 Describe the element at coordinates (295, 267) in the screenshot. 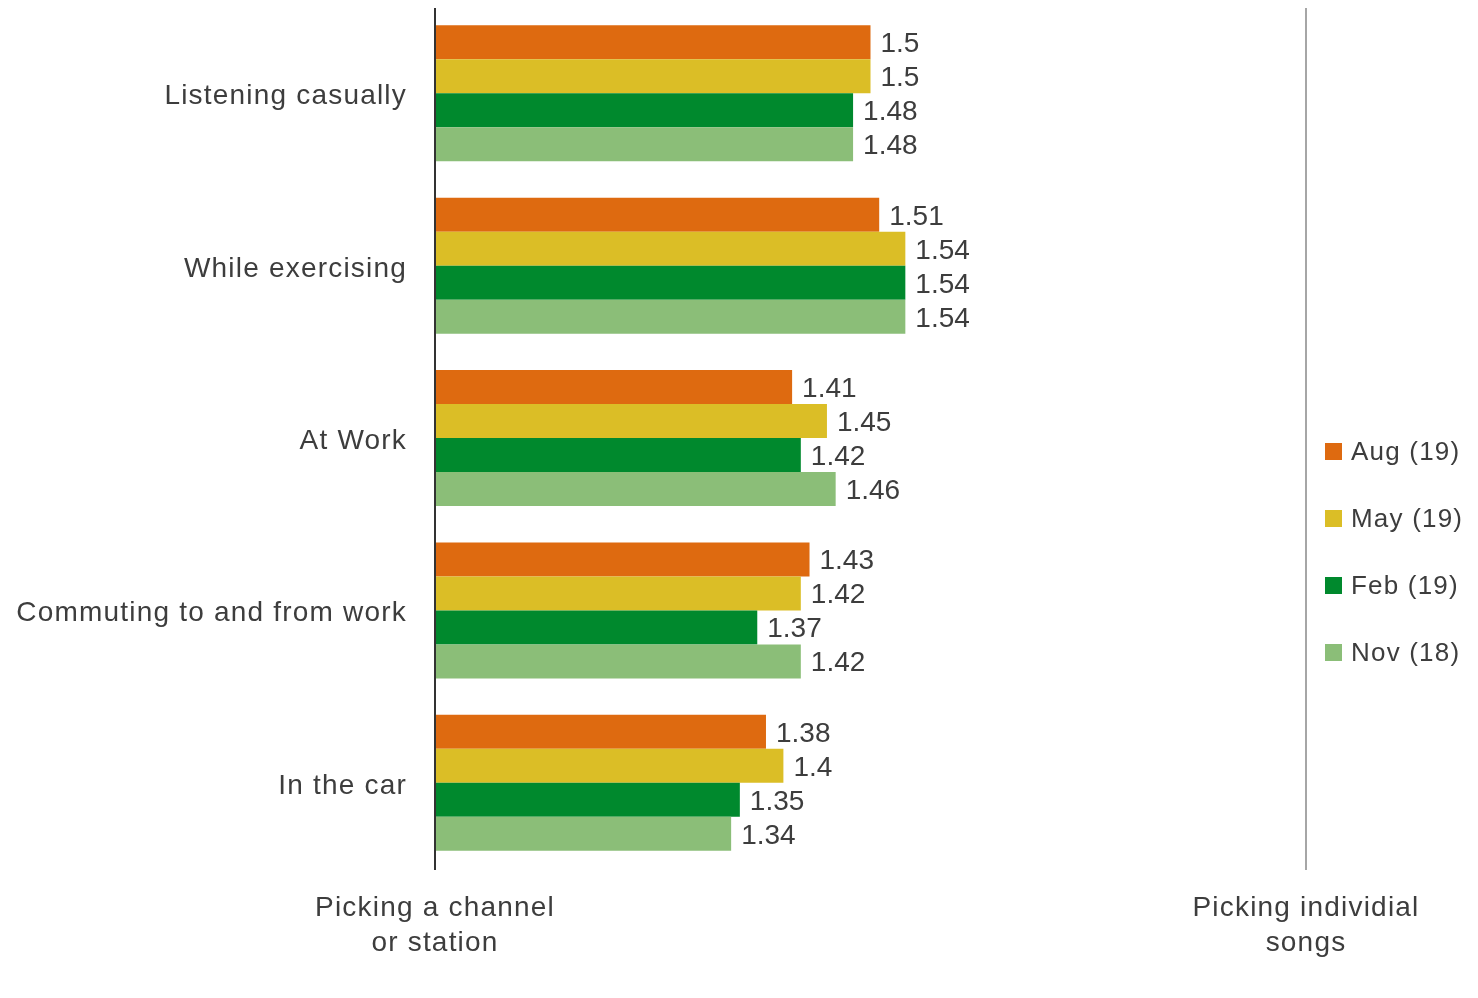

I see `y-tick-label: While exercising` at that location.